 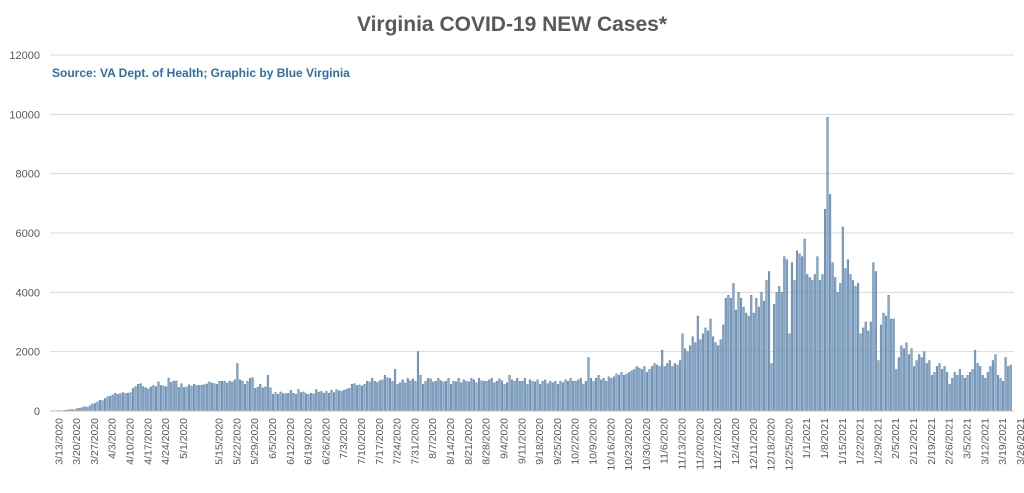 I want to click on x-tick-label: 5/22/2020, so click(x=237, y=441).